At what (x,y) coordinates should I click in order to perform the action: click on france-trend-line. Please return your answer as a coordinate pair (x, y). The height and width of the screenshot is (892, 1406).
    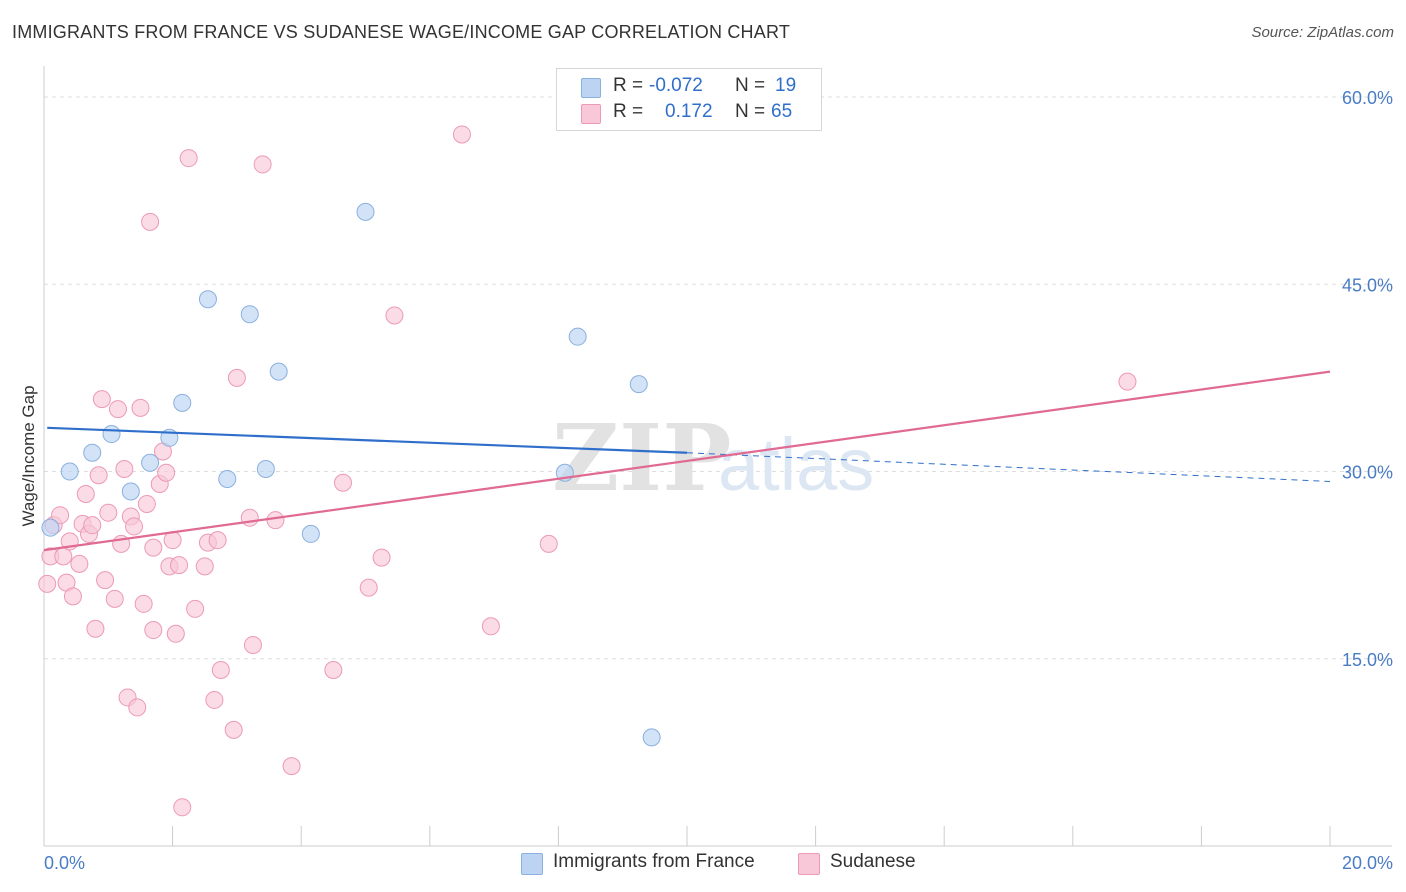
    Looking at the image, I should click on (367, 440).